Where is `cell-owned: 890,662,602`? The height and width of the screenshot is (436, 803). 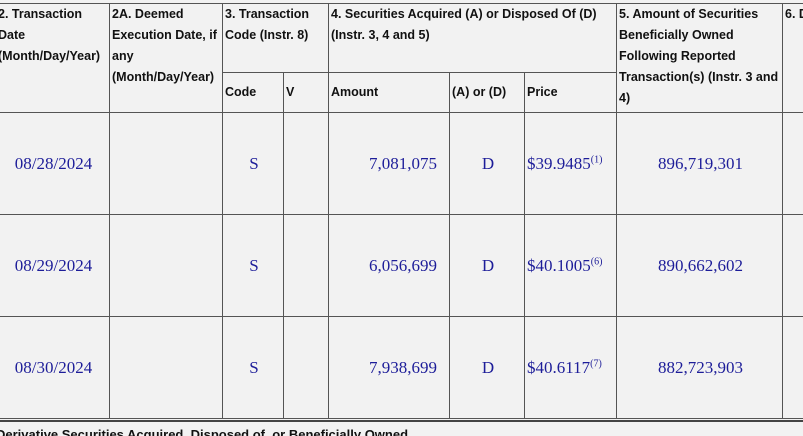 cell-owned: 890,662,602 is located at coordinates (700, 265).